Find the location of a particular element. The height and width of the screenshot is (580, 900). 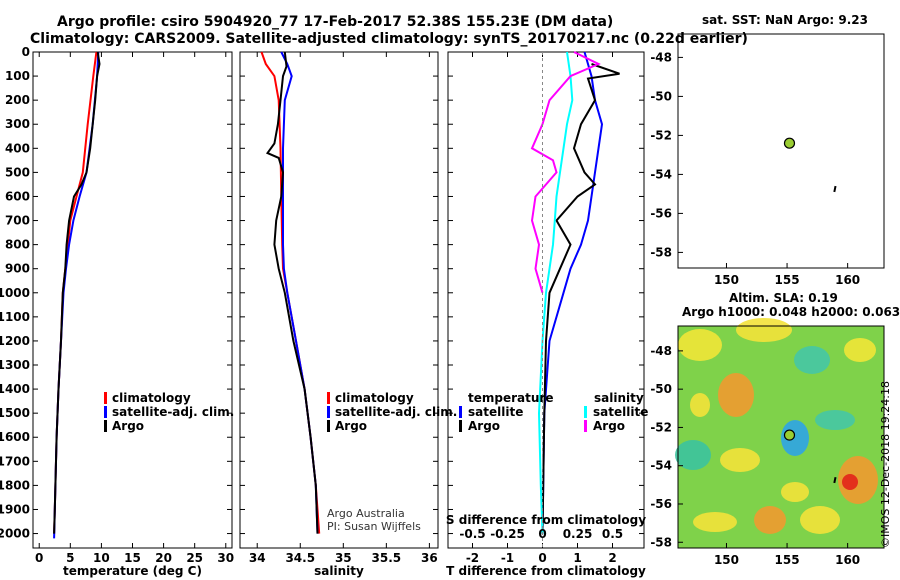

y-tick-label: 700 is located at coordinates (17, 221).